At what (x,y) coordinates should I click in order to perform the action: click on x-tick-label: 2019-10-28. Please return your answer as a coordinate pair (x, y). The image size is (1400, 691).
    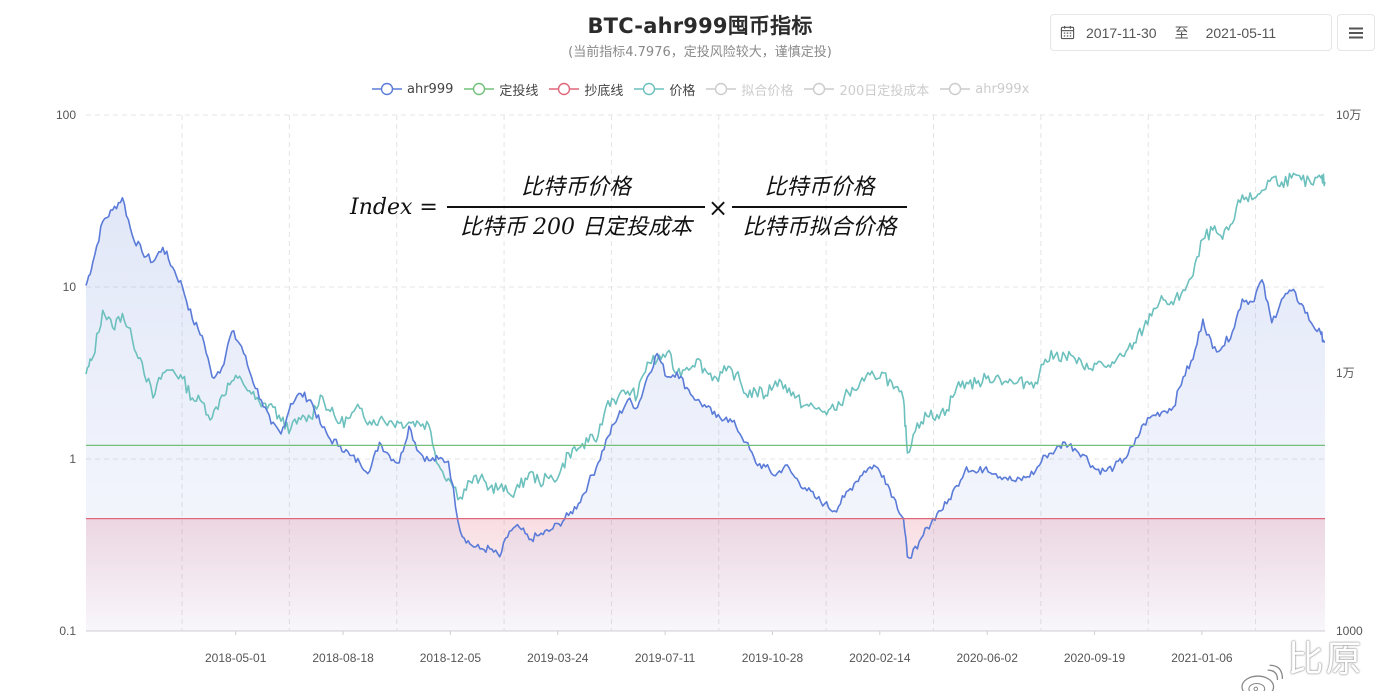
    Looking at the image, I should click on (773, 658).